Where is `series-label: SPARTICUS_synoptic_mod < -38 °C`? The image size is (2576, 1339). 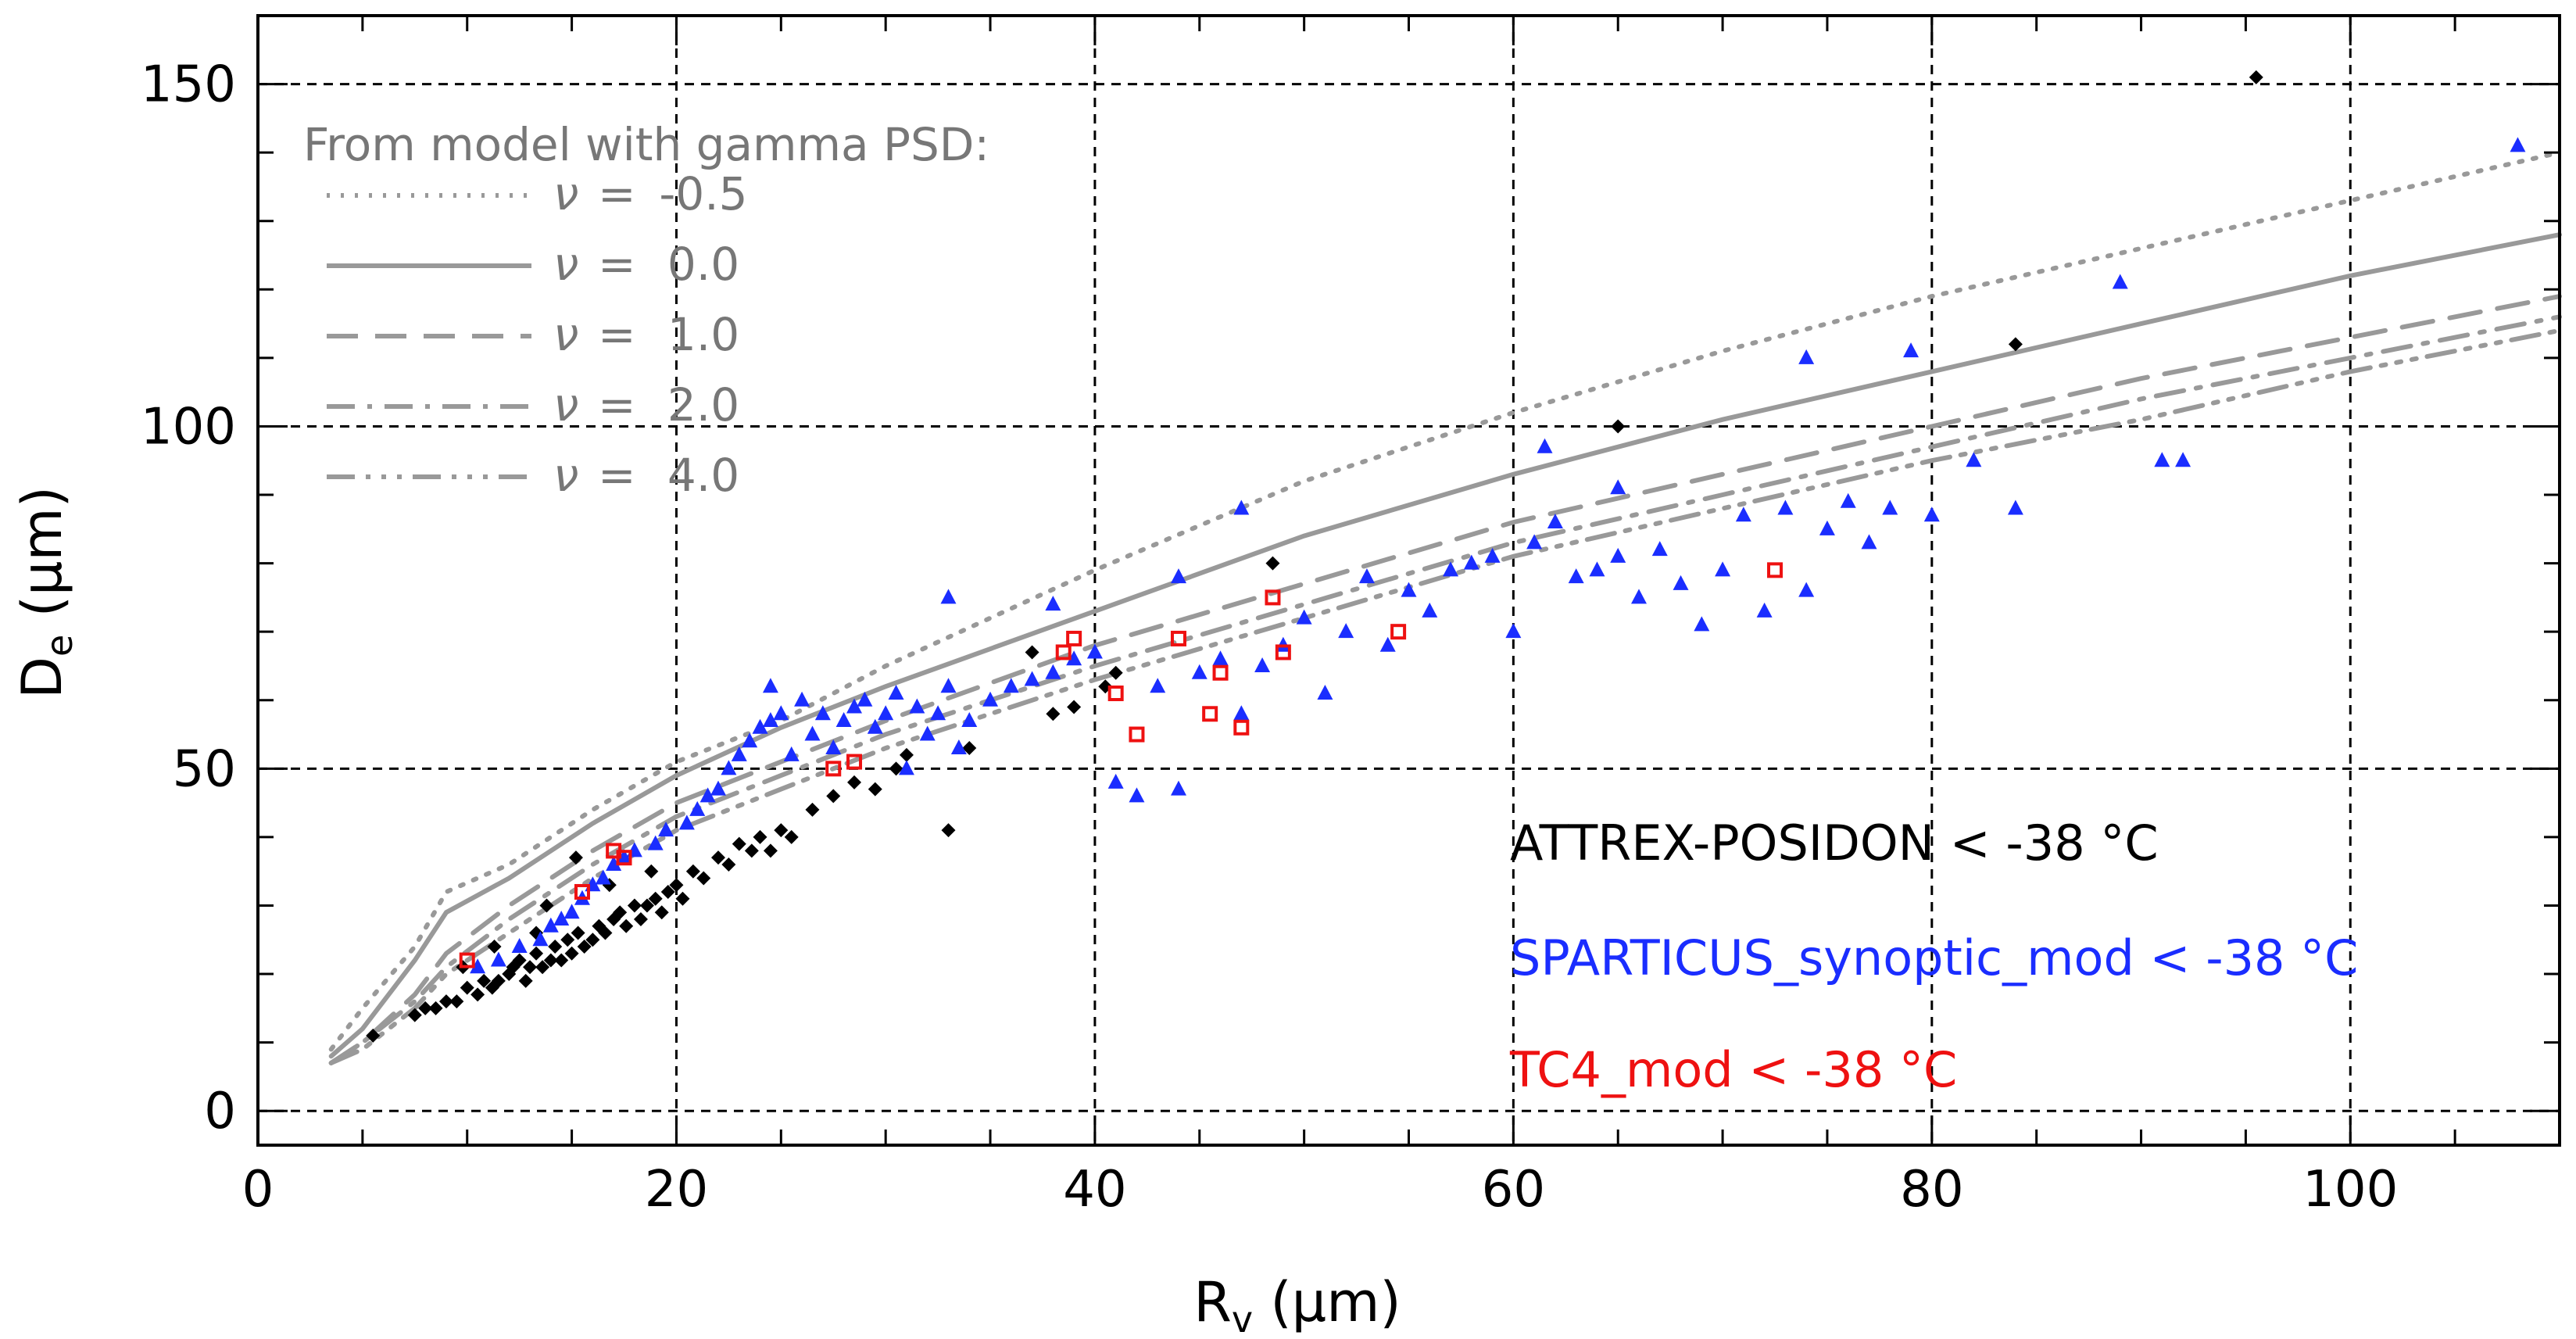 series-label: SPARTICUS_synoptic_mod < -38 °C is located at coordinates (1934, 958).